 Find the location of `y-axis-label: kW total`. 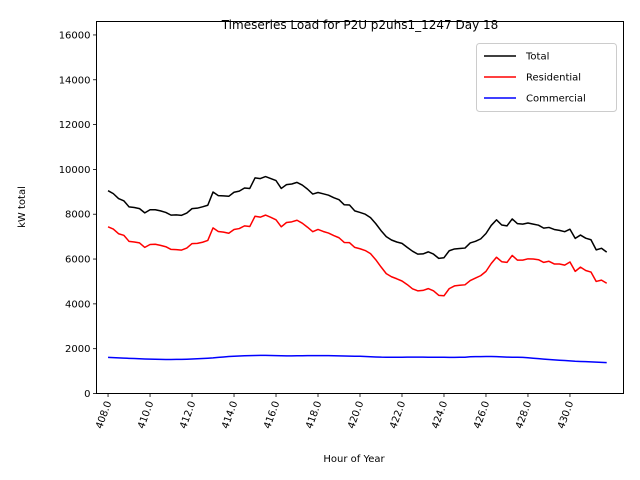

y-axis-label: kW total is located at coordinates (22, 207).